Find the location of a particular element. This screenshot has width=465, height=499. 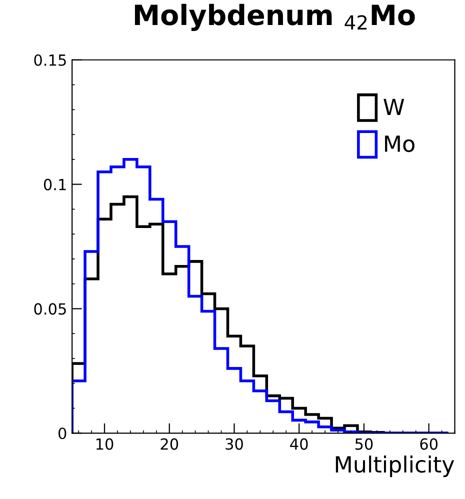

y-tick-label: 0.15 is located at coordinates (50, 60).